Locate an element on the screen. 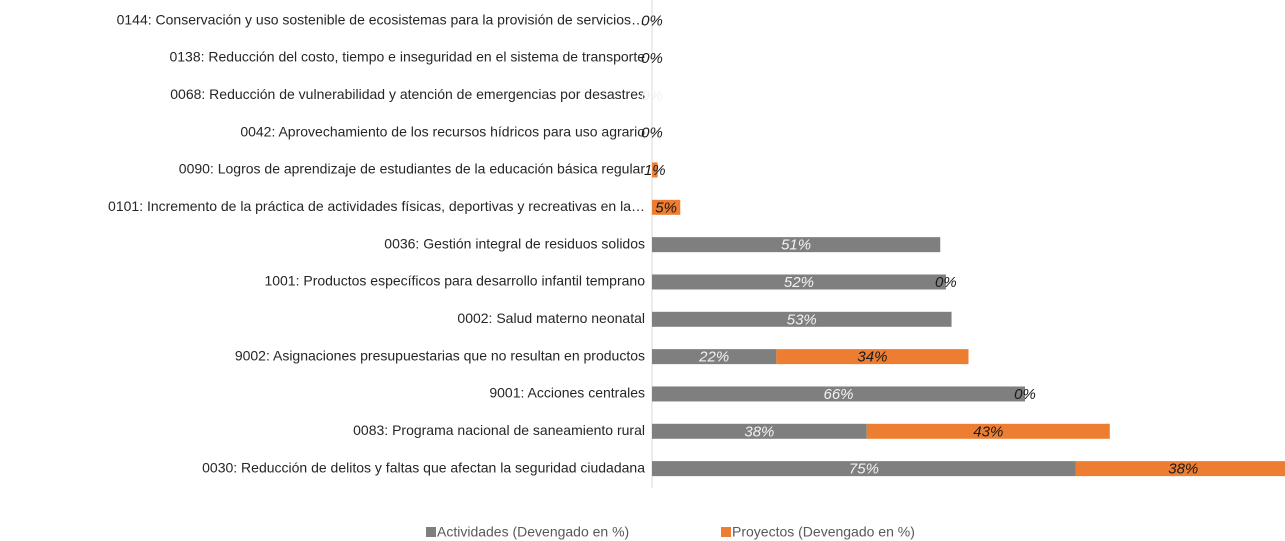 This screenshot has height=541, width=1285. data-label: 51% is located at coordinates (796, 245).